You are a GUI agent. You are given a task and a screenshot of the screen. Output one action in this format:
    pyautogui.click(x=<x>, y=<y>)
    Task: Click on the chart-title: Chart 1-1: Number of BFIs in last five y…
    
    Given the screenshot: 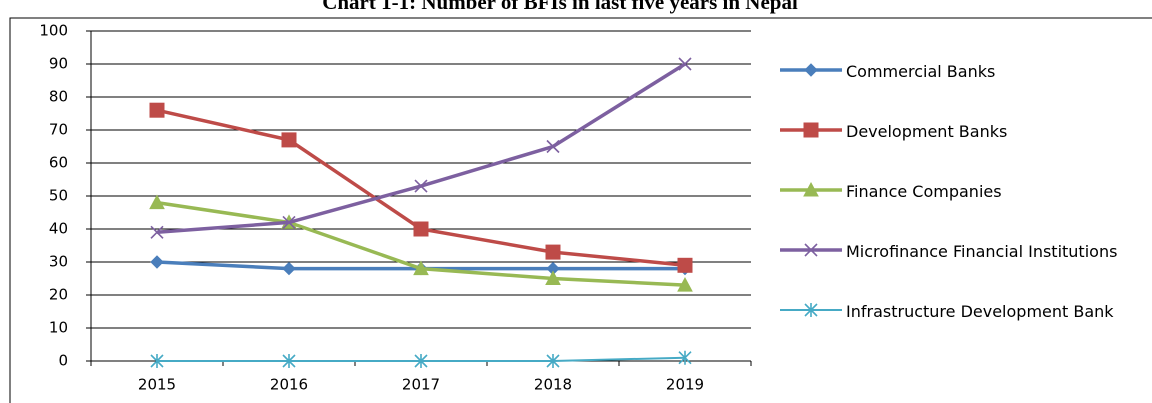 What is the action you would take?
    pyautogui.click(x=560, y=7)
    